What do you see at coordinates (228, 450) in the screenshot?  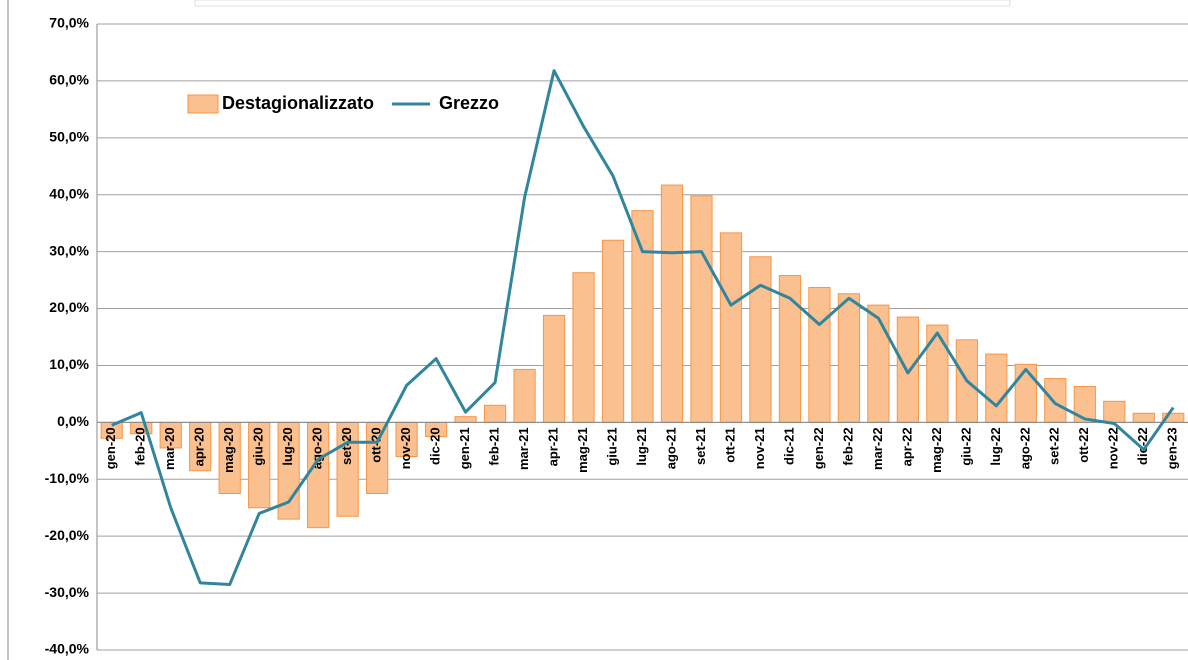 I see `x-tick-label: mag-20` at bounding box center [228, 450].